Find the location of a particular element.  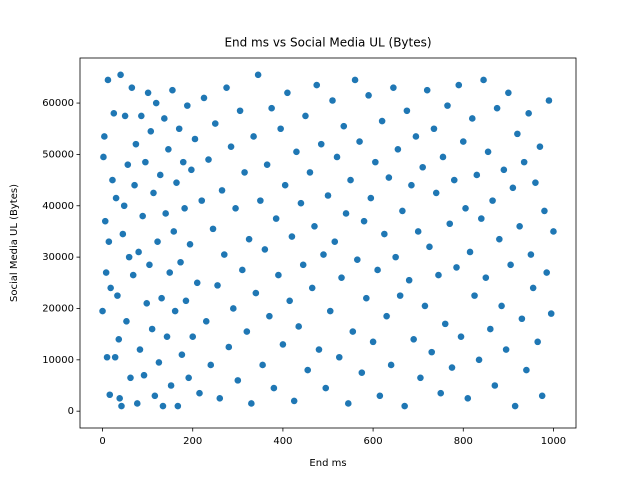

y-tick-label: 60000 is located at coordinates (58, 103).